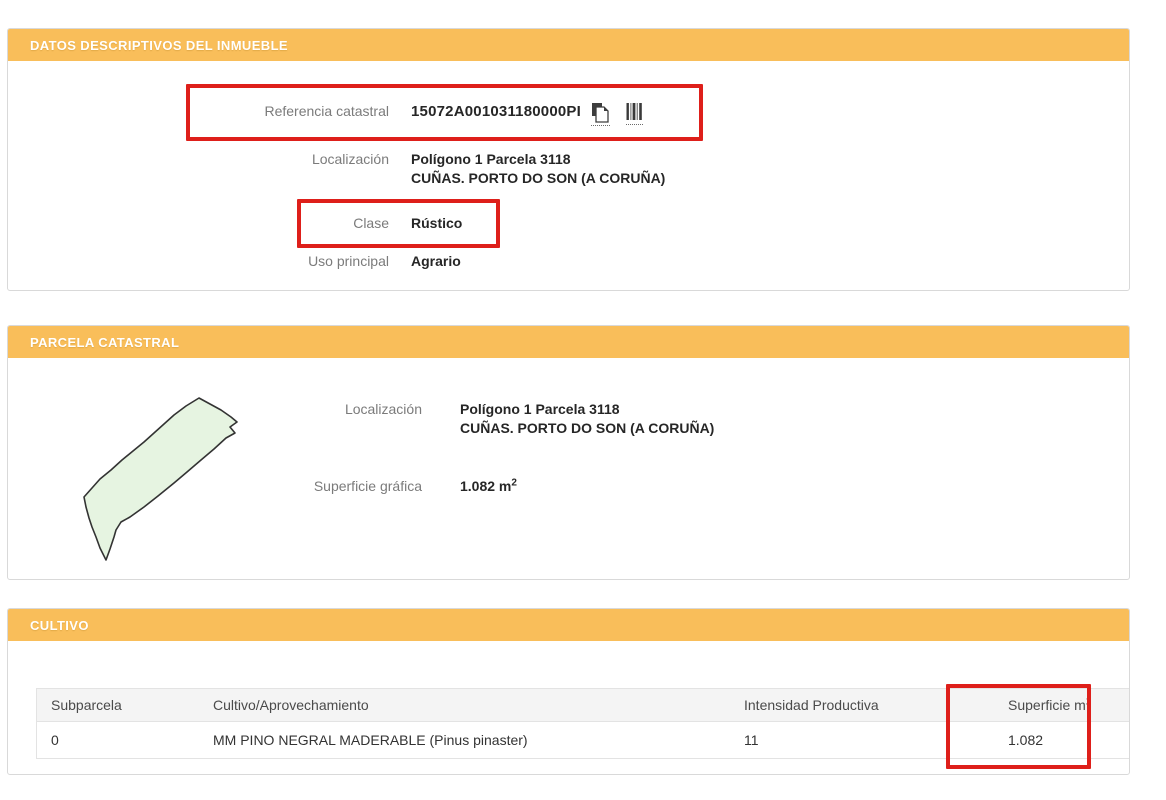 The width and height of the screenshot is (1166, 800). Describe the element at coordinates (371, 223) in the screenshot. I see `field-label: Clase` at that location.